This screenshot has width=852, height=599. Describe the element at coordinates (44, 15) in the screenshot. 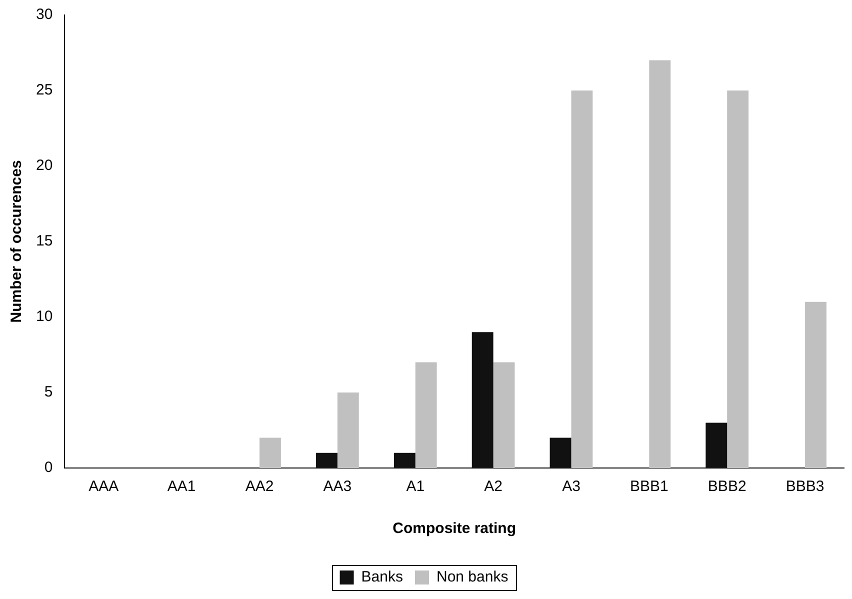

I see `y-tick-label: 30` at that location.